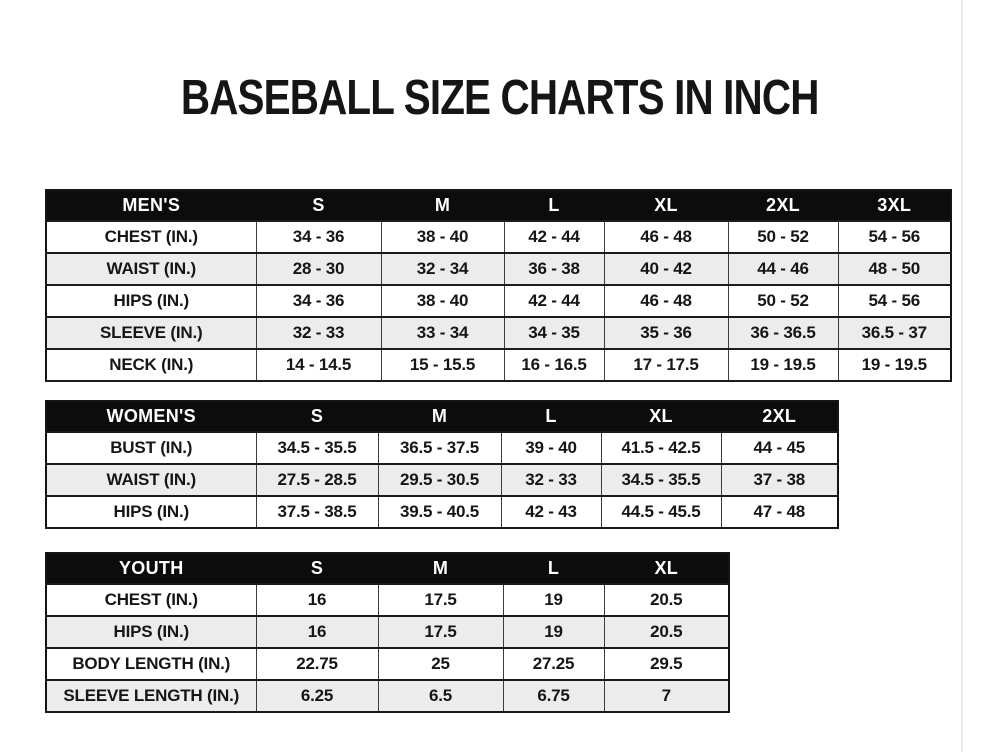 The height and width of the screenshot is (752, 1000). Describe the element at coordinates (440, 696) in the screenshot. I see `youth-size-value: 6.5` at that location.